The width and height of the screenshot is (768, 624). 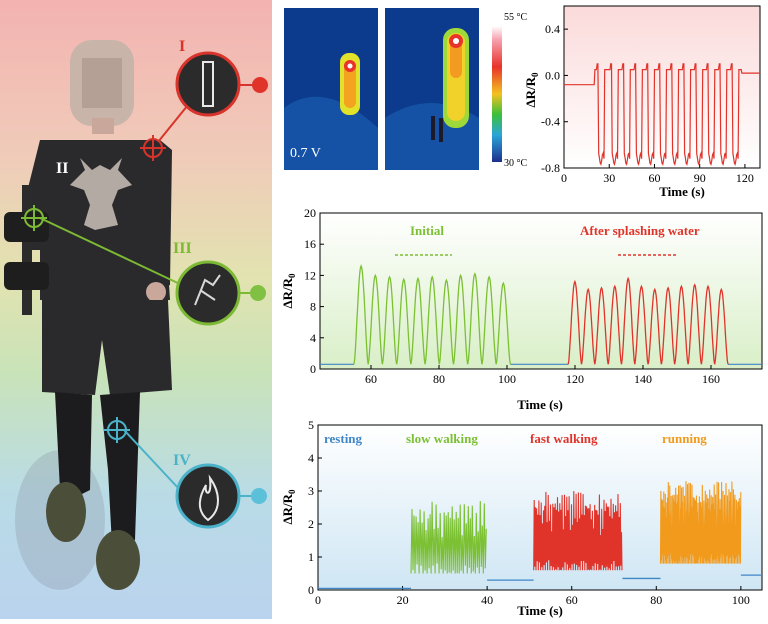 What do you see at coordinates (313, 307) in the screenshot?
I see `y-tick-label: 8` at bounding box center [313, 307].